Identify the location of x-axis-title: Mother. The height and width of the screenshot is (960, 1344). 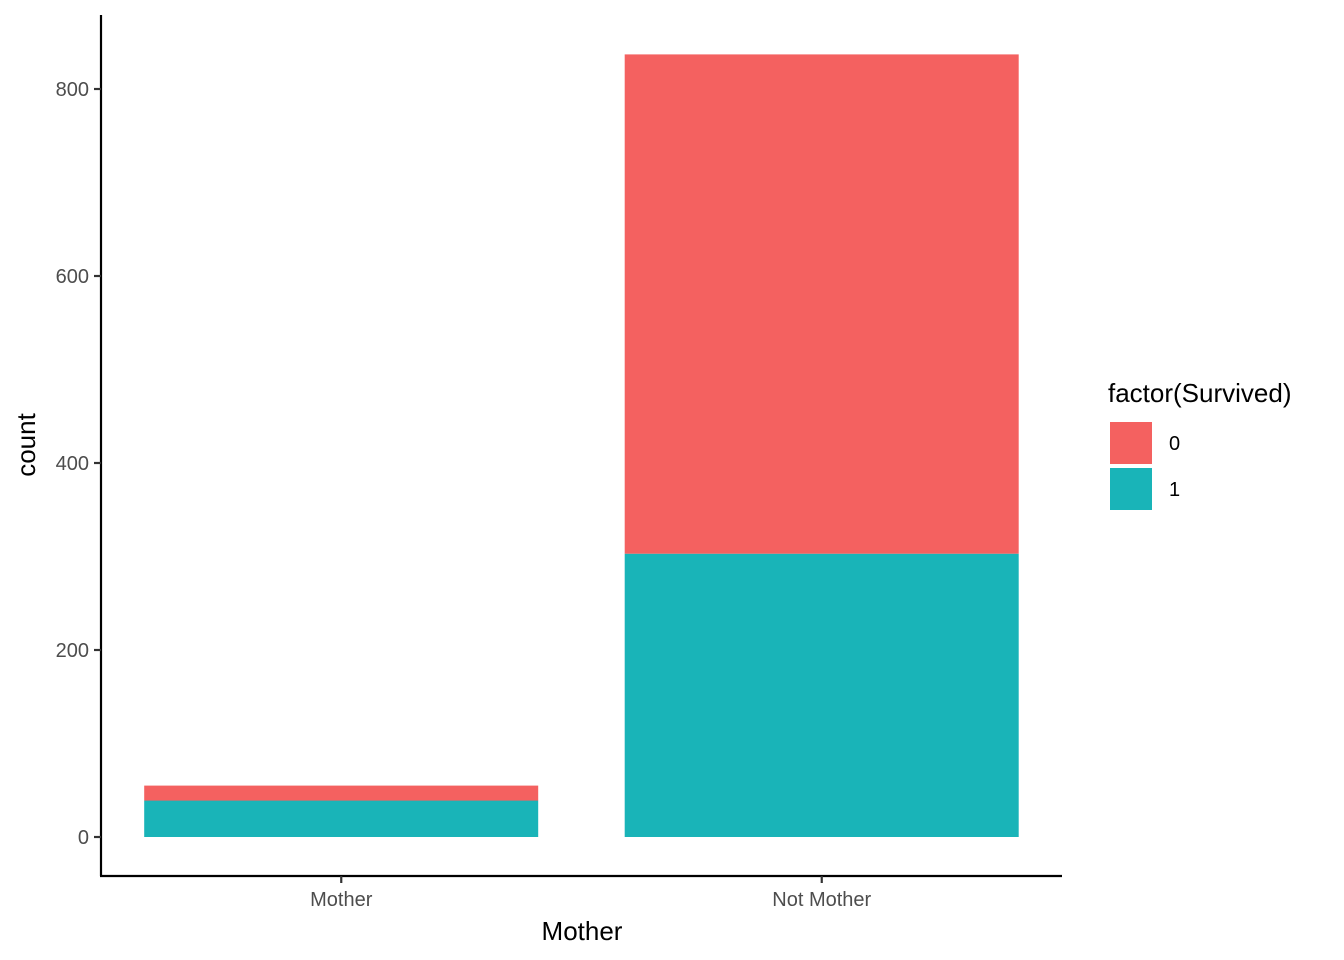
(582, 931).